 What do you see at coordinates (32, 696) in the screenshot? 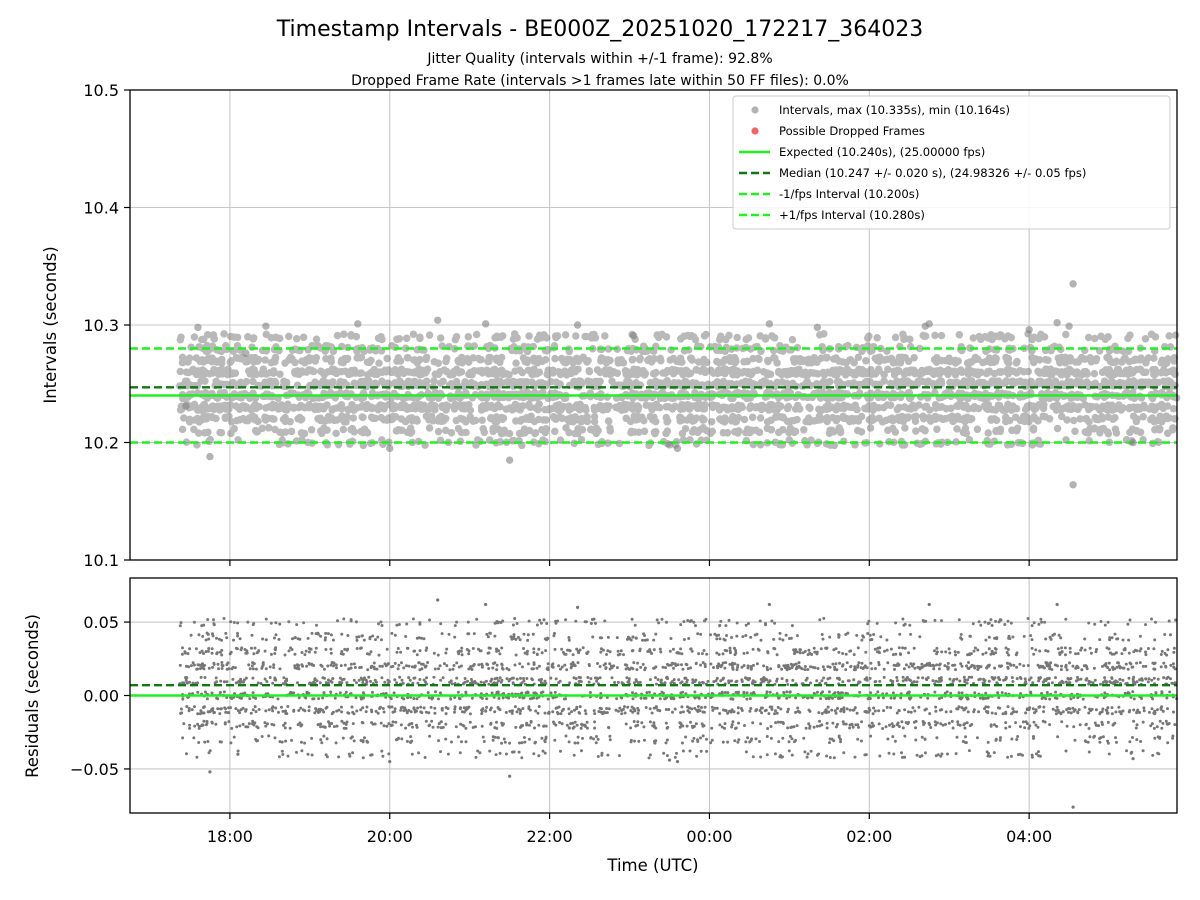
I see `residuals-y-axis-label: Residuals (seconds)` at bounding box center [32, 696].